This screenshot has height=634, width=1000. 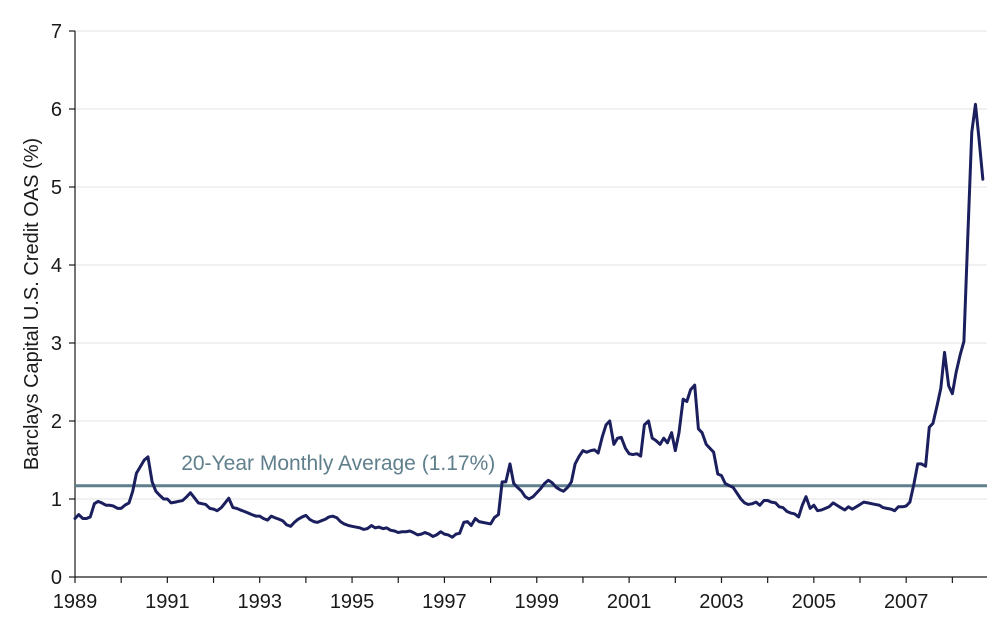 I want to click on x-tick-label: 2005, so click(x=814, y=602).